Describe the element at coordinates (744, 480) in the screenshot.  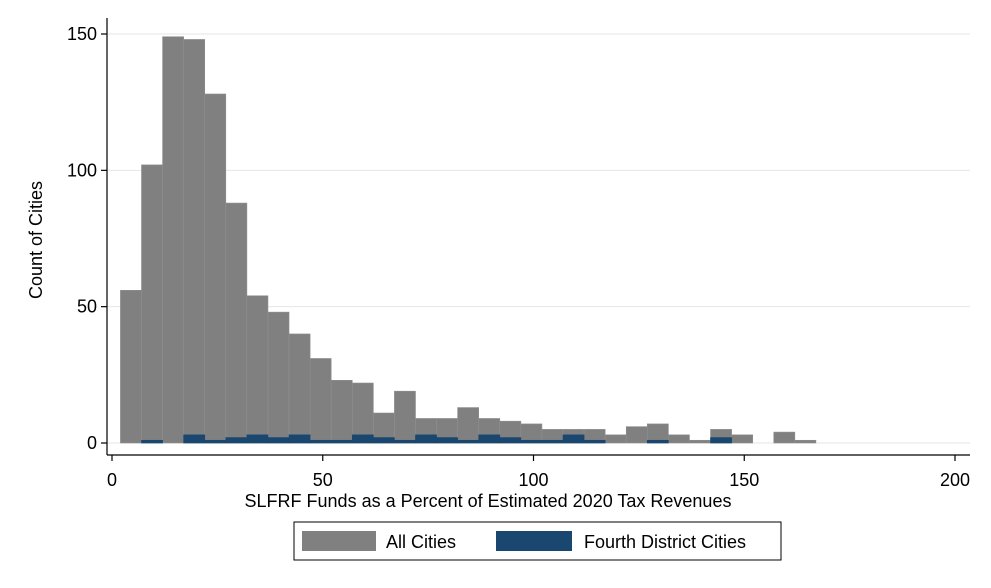
I see `x-tick-label-150: 150` at that location.